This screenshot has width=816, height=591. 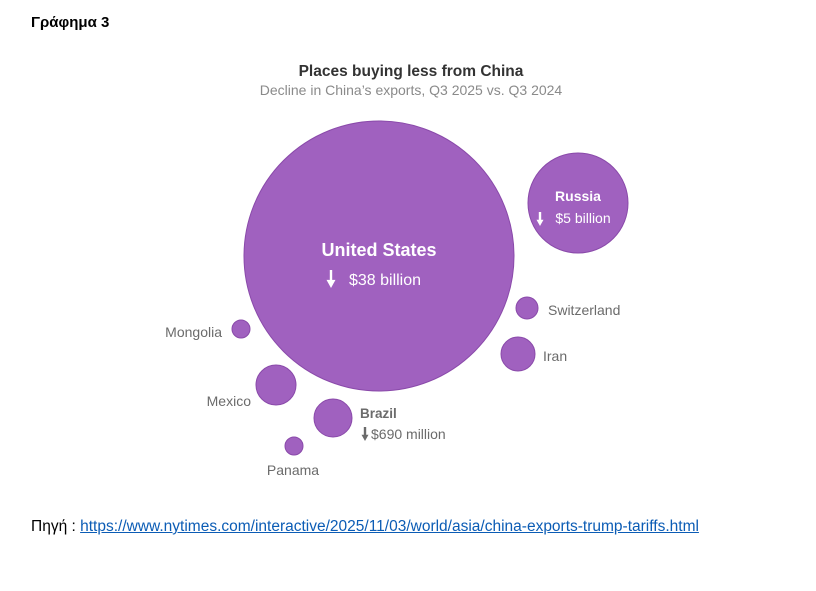 I want to click on label-iran: Iran, so click(x=555, y=356).